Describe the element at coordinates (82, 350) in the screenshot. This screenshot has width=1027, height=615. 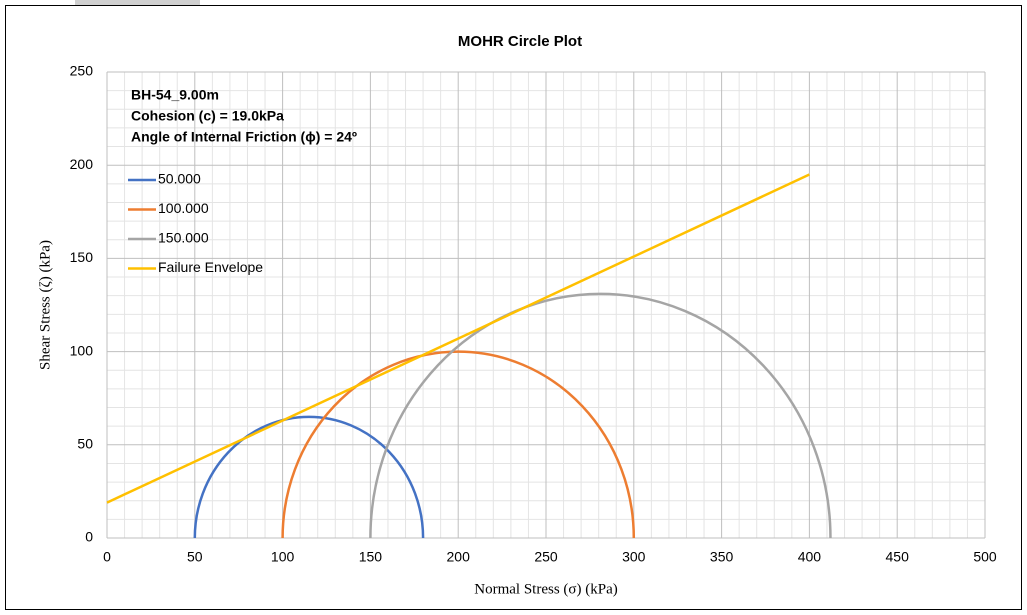
I see `y-tick-label: 100` at that location.